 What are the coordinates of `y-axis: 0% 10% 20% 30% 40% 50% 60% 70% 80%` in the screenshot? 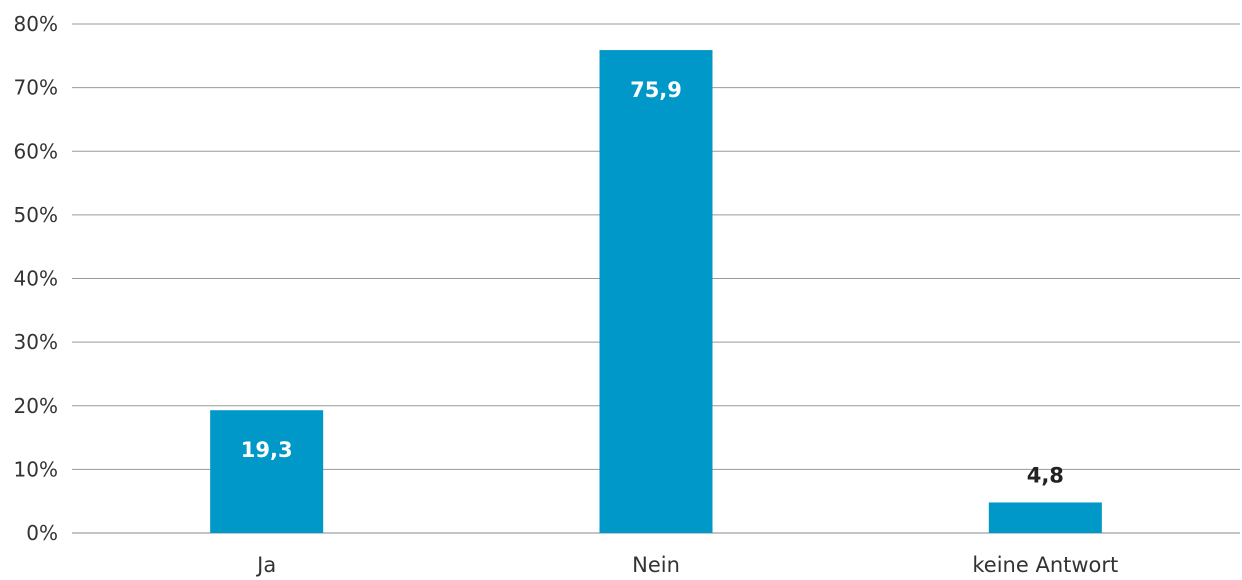 It's located at (36, 278).